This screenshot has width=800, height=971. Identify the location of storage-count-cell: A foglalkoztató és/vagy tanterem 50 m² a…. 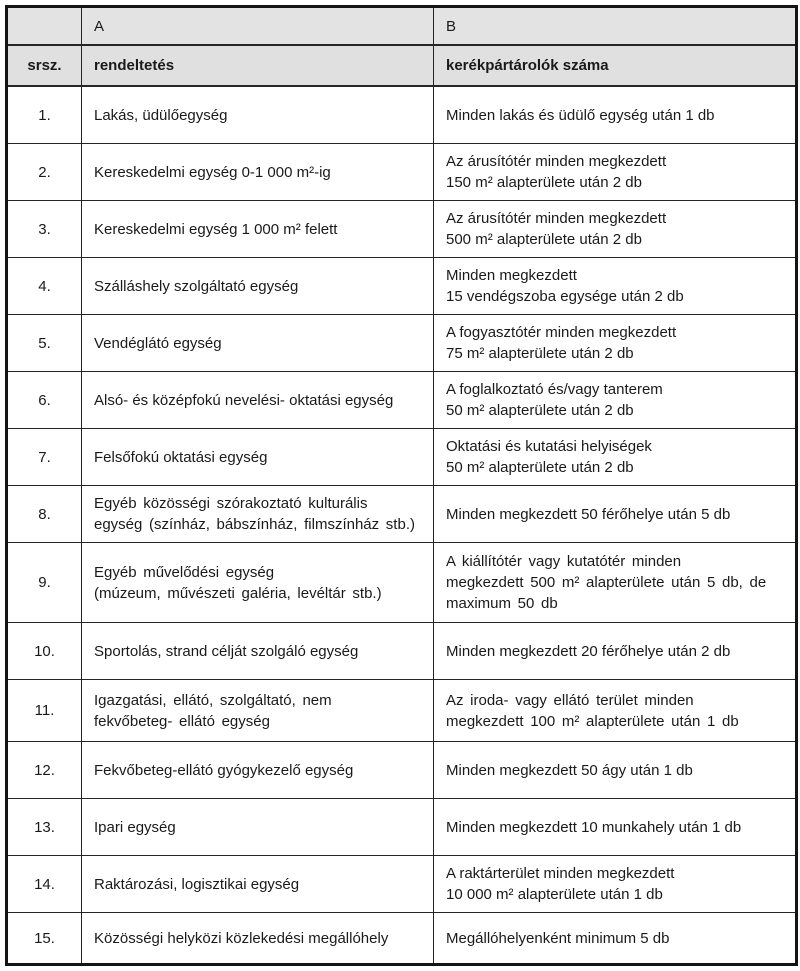
(615, 400).